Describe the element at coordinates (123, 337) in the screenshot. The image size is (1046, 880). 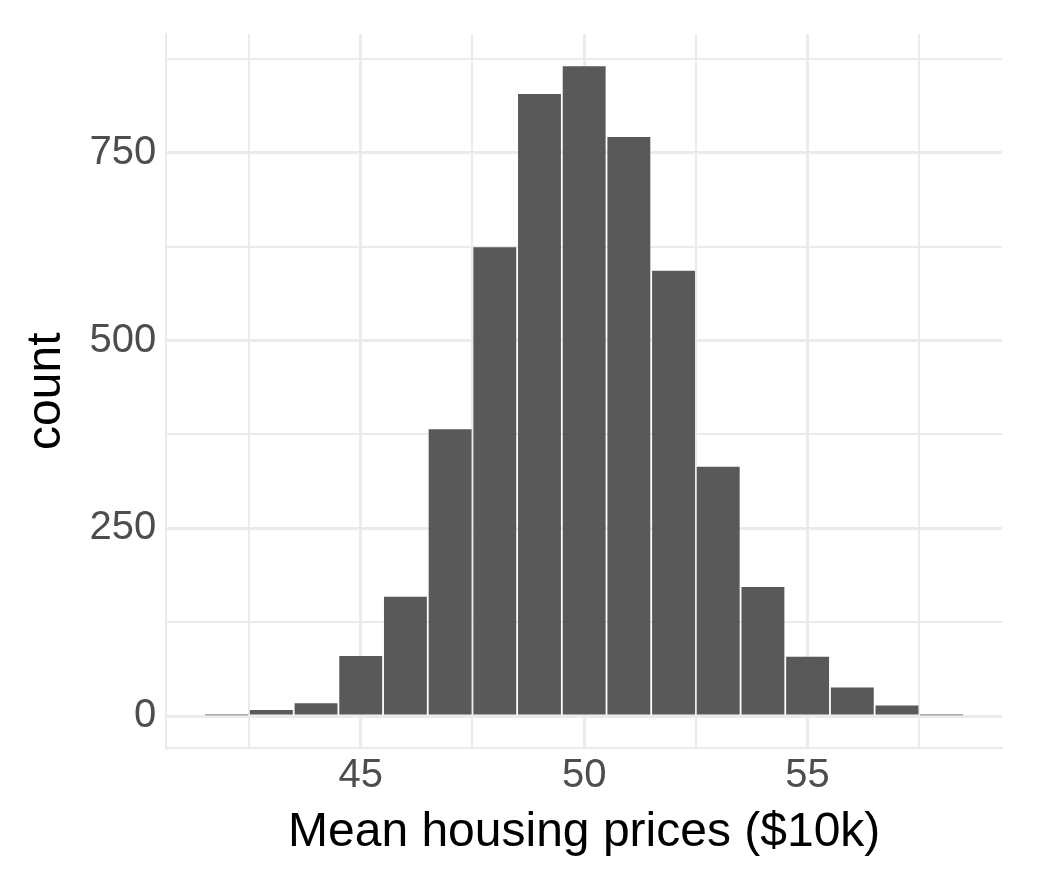
I see `y-tick-label: 500` at that location.